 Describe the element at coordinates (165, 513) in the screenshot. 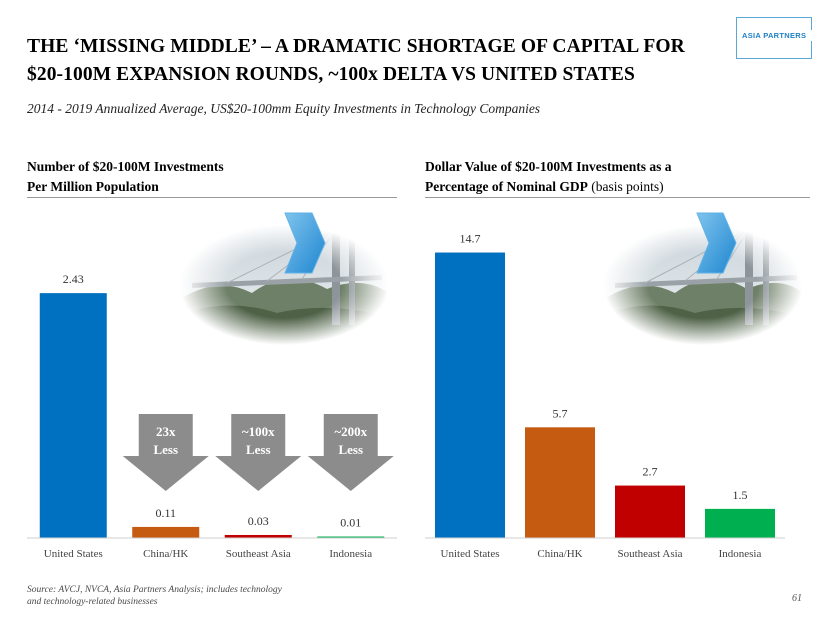

I see `value-label-china-hk: 0.11` at that location.